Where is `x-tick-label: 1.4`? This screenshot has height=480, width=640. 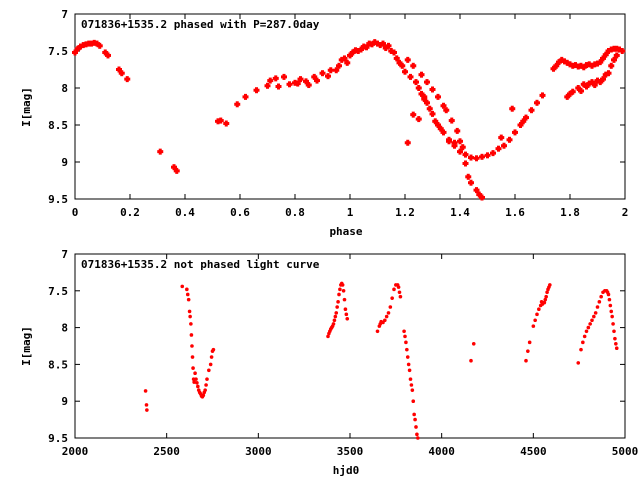 x-tick-label: 1.4 is located at coordinates (460, 212).